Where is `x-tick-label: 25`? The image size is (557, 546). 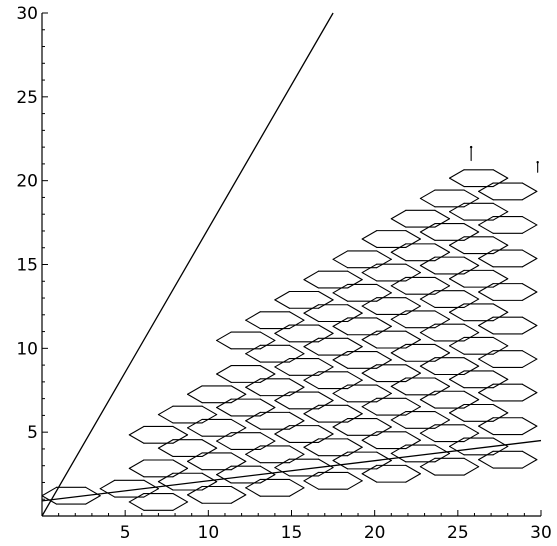 x-tick-label: 25 is located at coordinates (458, 533).